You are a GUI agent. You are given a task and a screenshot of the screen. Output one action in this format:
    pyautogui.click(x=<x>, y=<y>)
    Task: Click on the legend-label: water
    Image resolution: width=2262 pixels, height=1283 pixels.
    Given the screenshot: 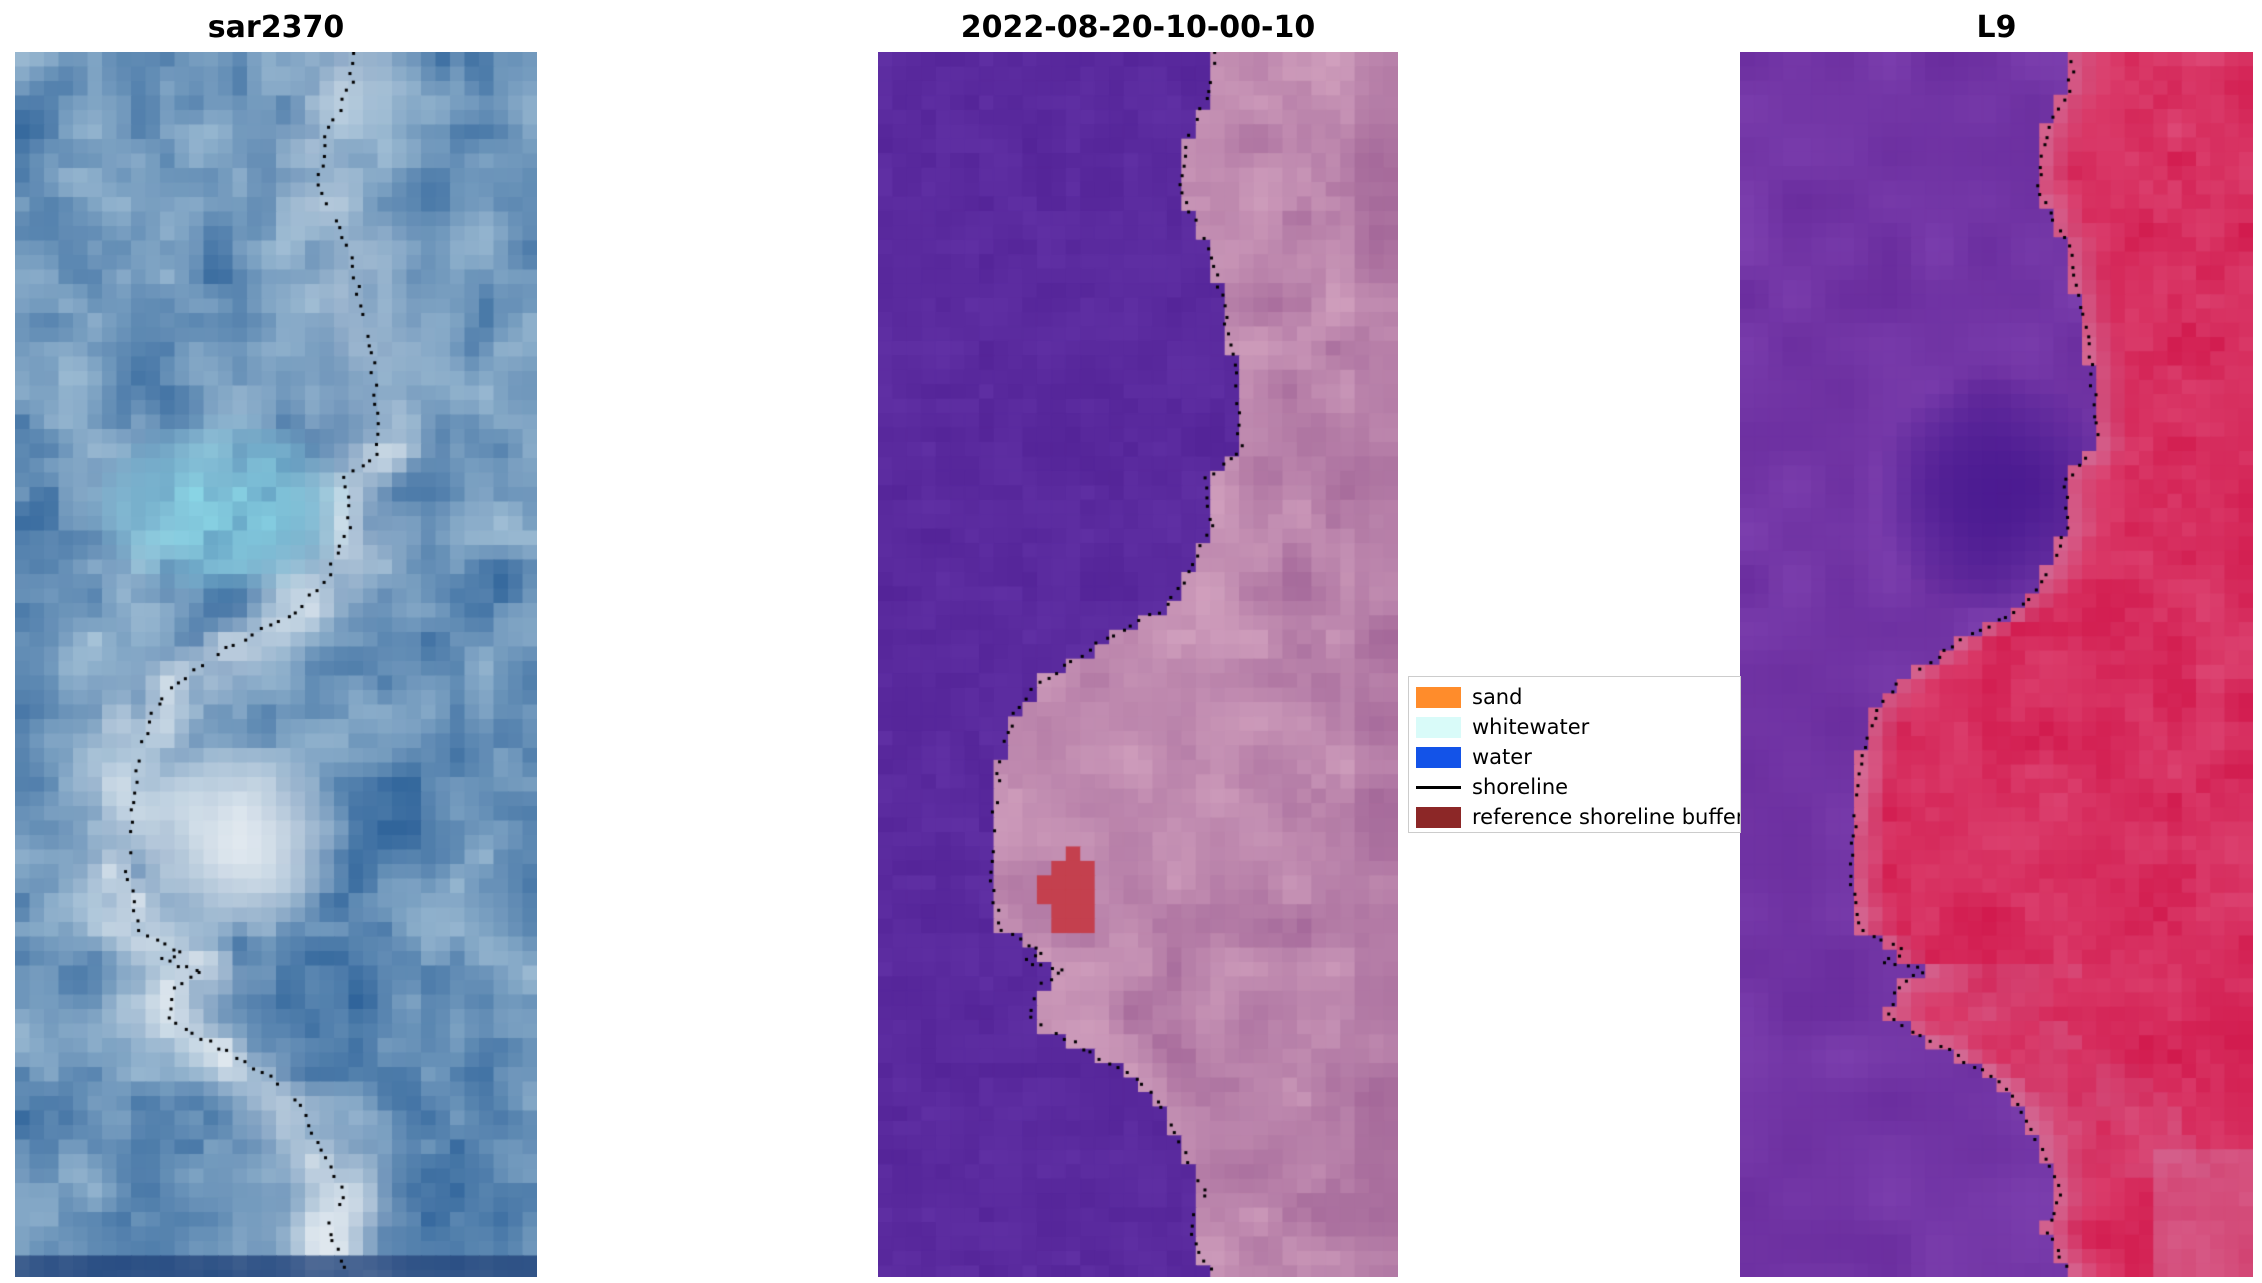 What is the action you would take?
    pyautogui.click(x=1502, y=757)
    